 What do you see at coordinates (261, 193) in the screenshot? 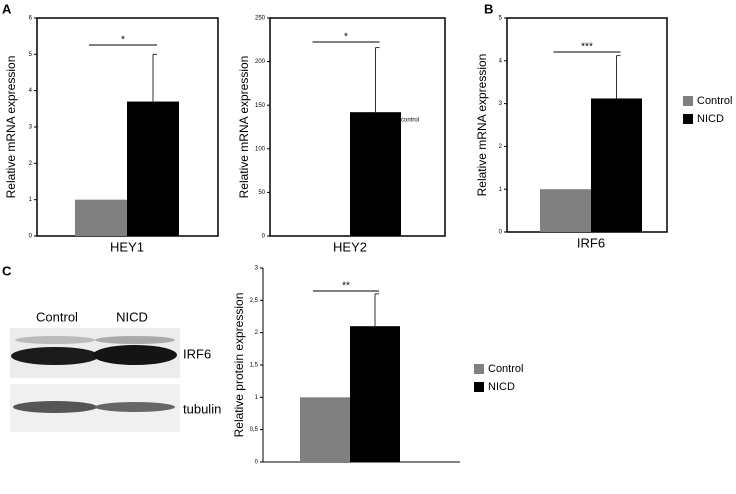
I see `y-tick-label: 50` at bounding box center [261, 193].